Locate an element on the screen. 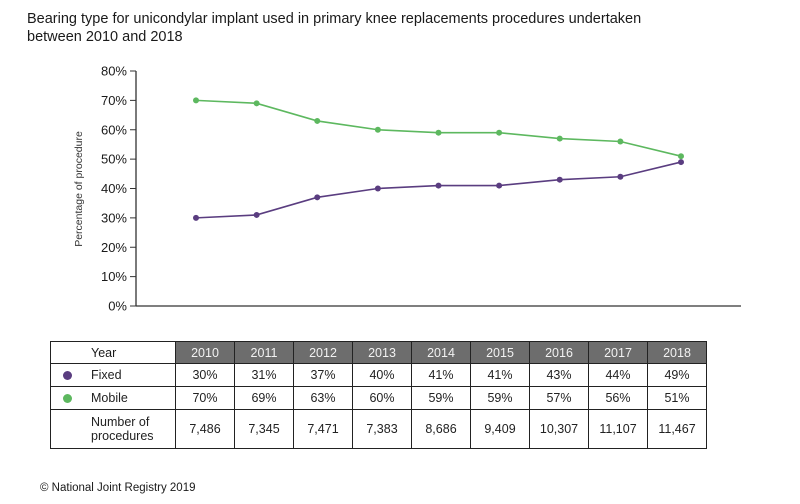 Image resolution: width=800 pixels, height=504 pixels. year-cell: 2018 is located at coordinates (677, 352).